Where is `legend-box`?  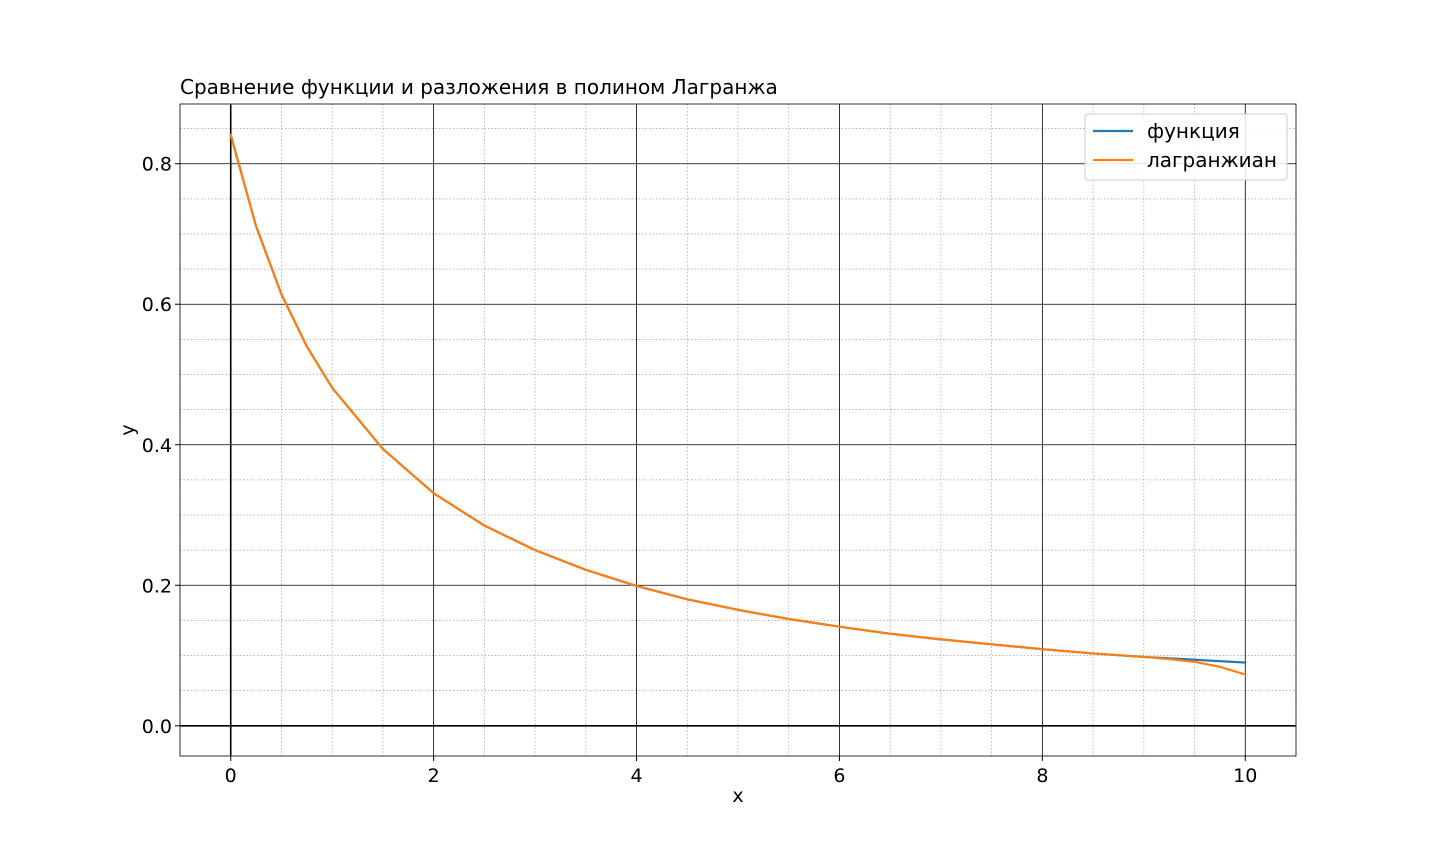 legend-box is located at coordinates (1186, 147).